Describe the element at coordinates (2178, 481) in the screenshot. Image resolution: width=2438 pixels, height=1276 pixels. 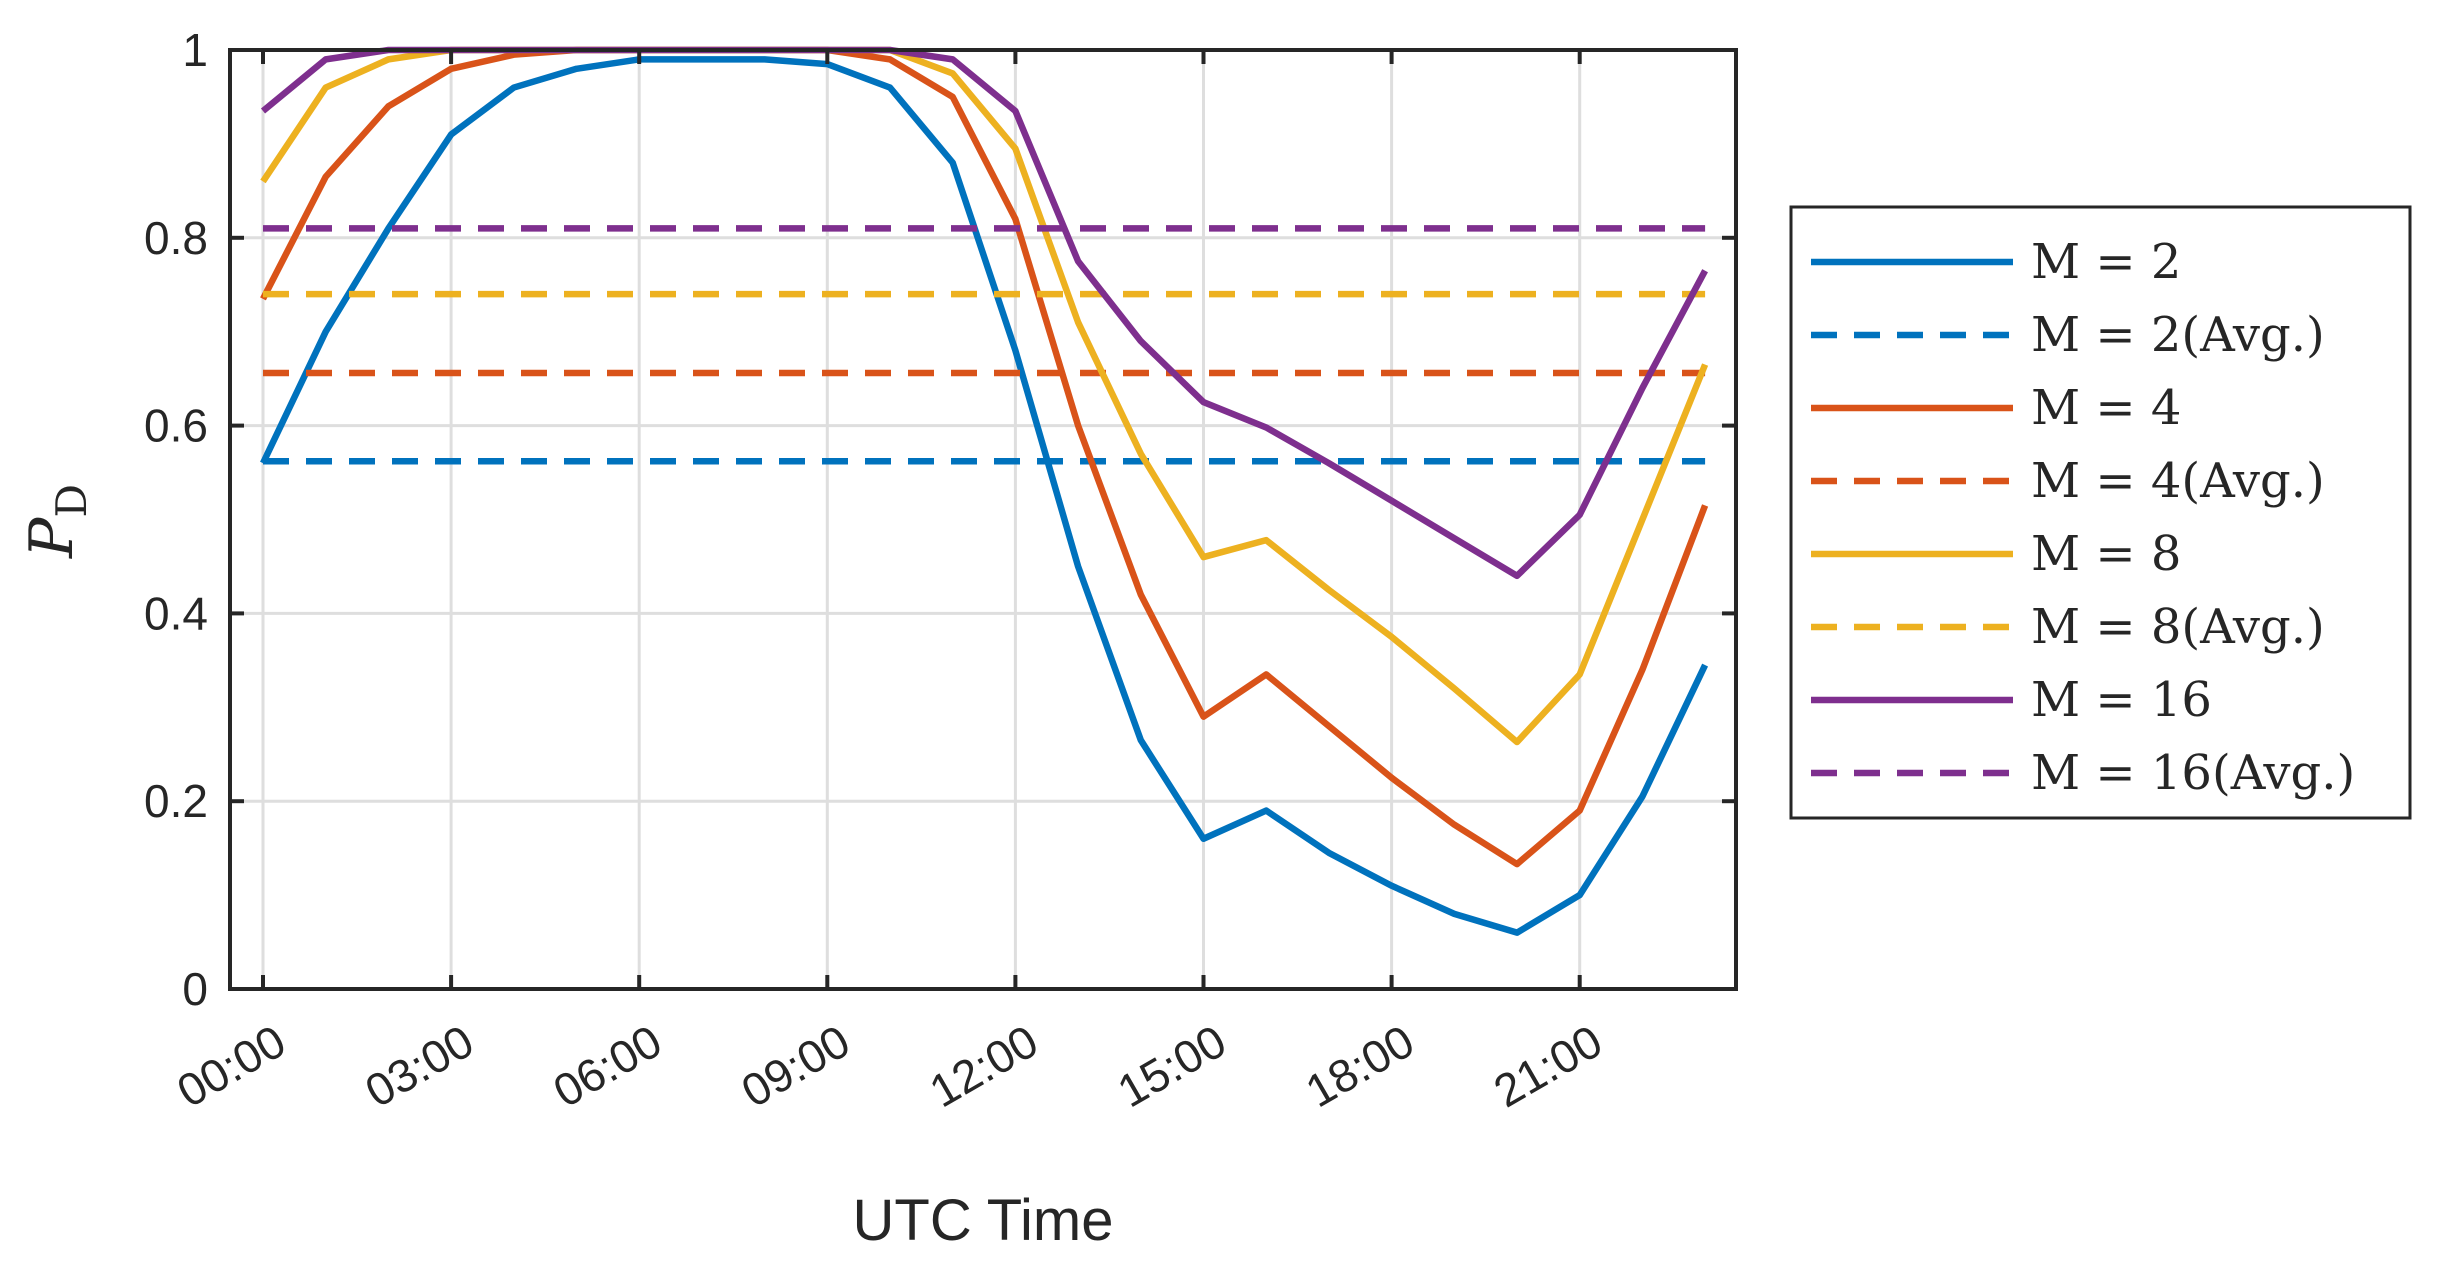
I see `legend-entry-label: M = 4(Avg.)` at that location.